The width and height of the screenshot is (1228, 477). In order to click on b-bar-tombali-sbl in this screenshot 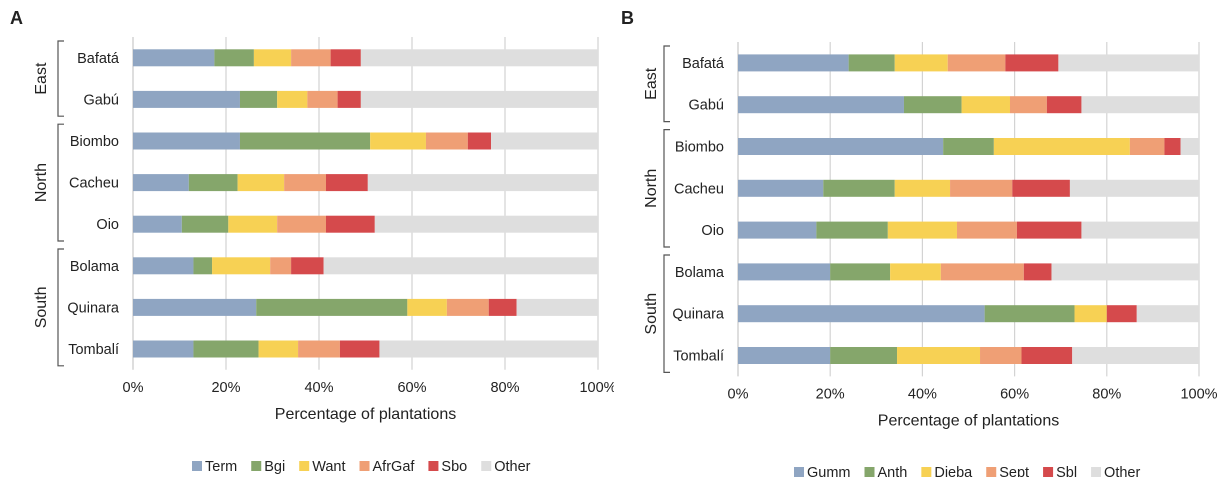, I will do `click(1047, 355)`.